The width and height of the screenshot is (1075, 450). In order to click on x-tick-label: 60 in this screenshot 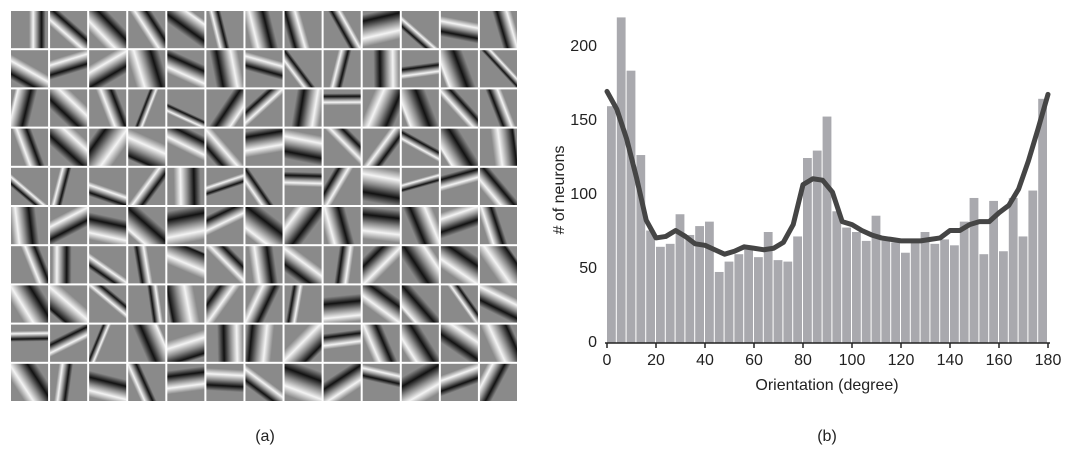, I will do `click(754, 360)`.